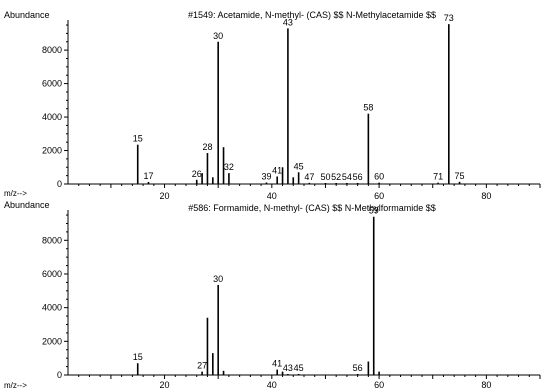 The image size is (544, 389). What do you see at coordinates (148, 176) in the screenshot?
I see `peak-label: 17` at bounding box center [148, 176].